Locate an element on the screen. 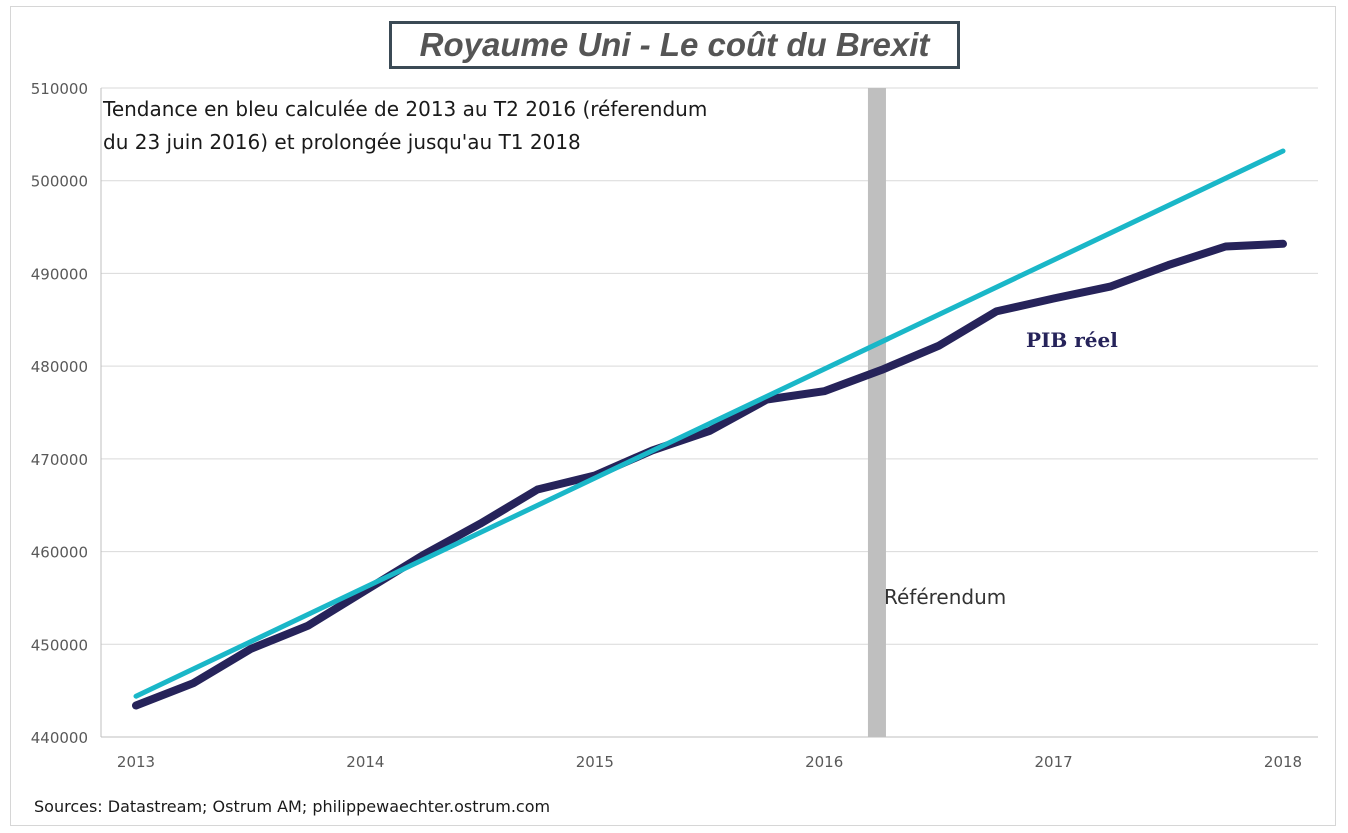  y-tick-label: 510000 is located at coordinates (59, 89).